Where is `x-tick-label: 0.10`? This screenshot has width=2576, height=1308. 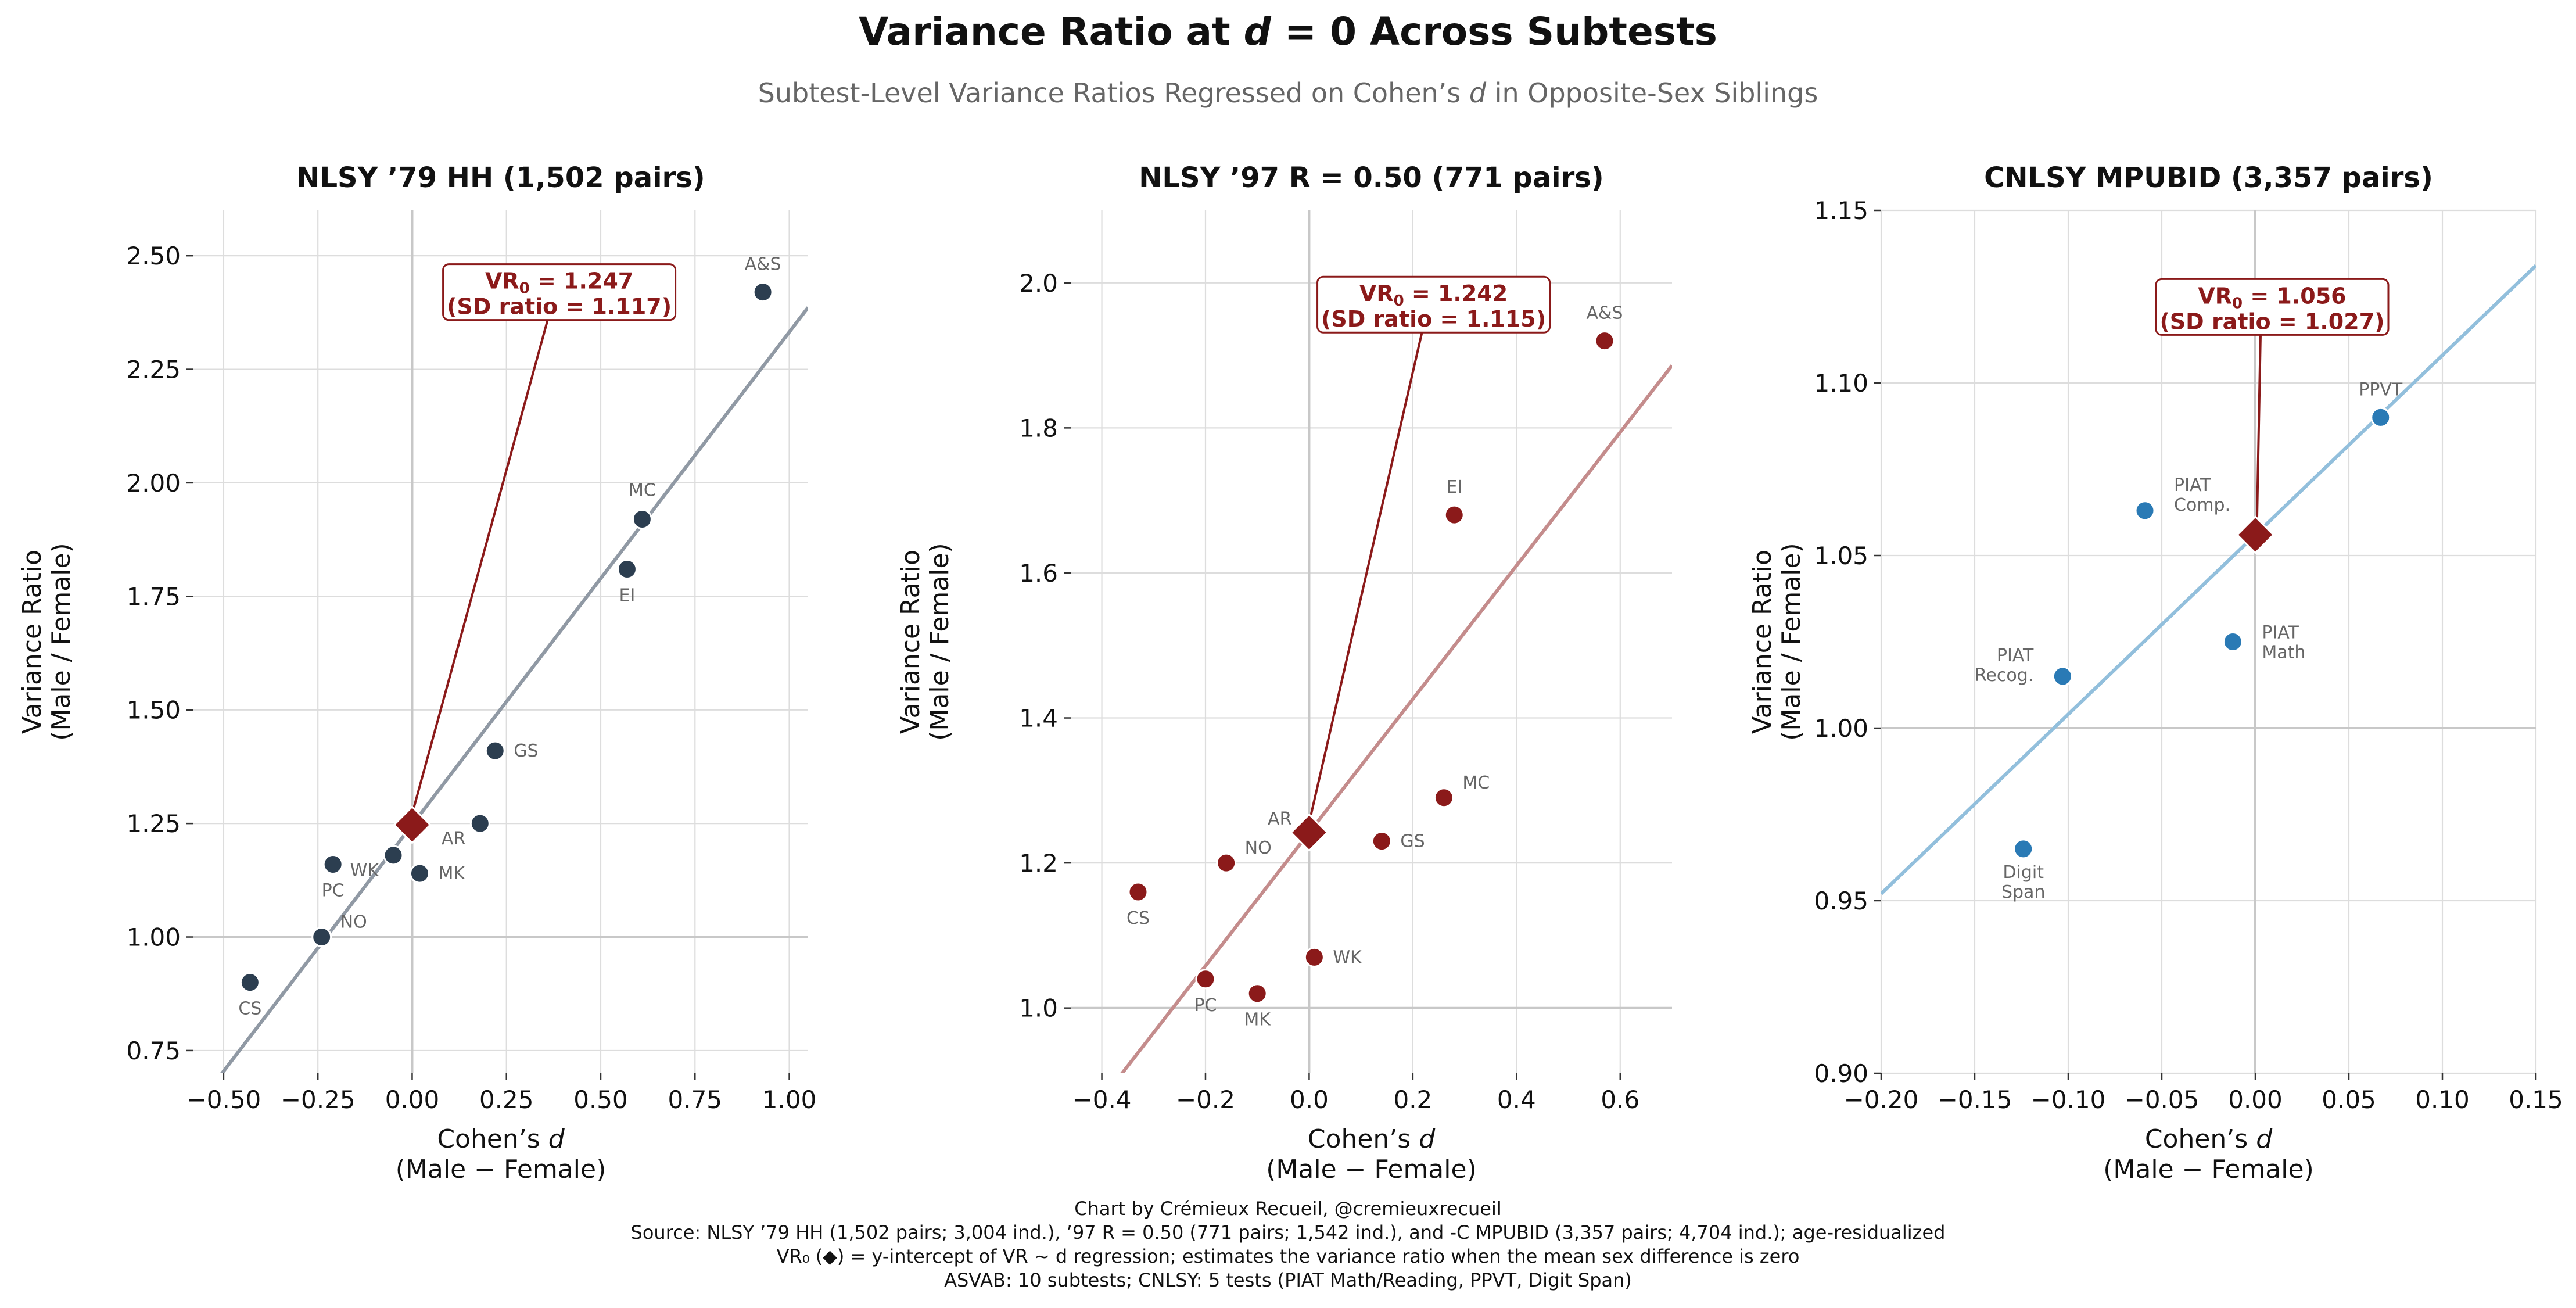
x-tick-label: 0.10 is located at coordinates (2442, 1099).